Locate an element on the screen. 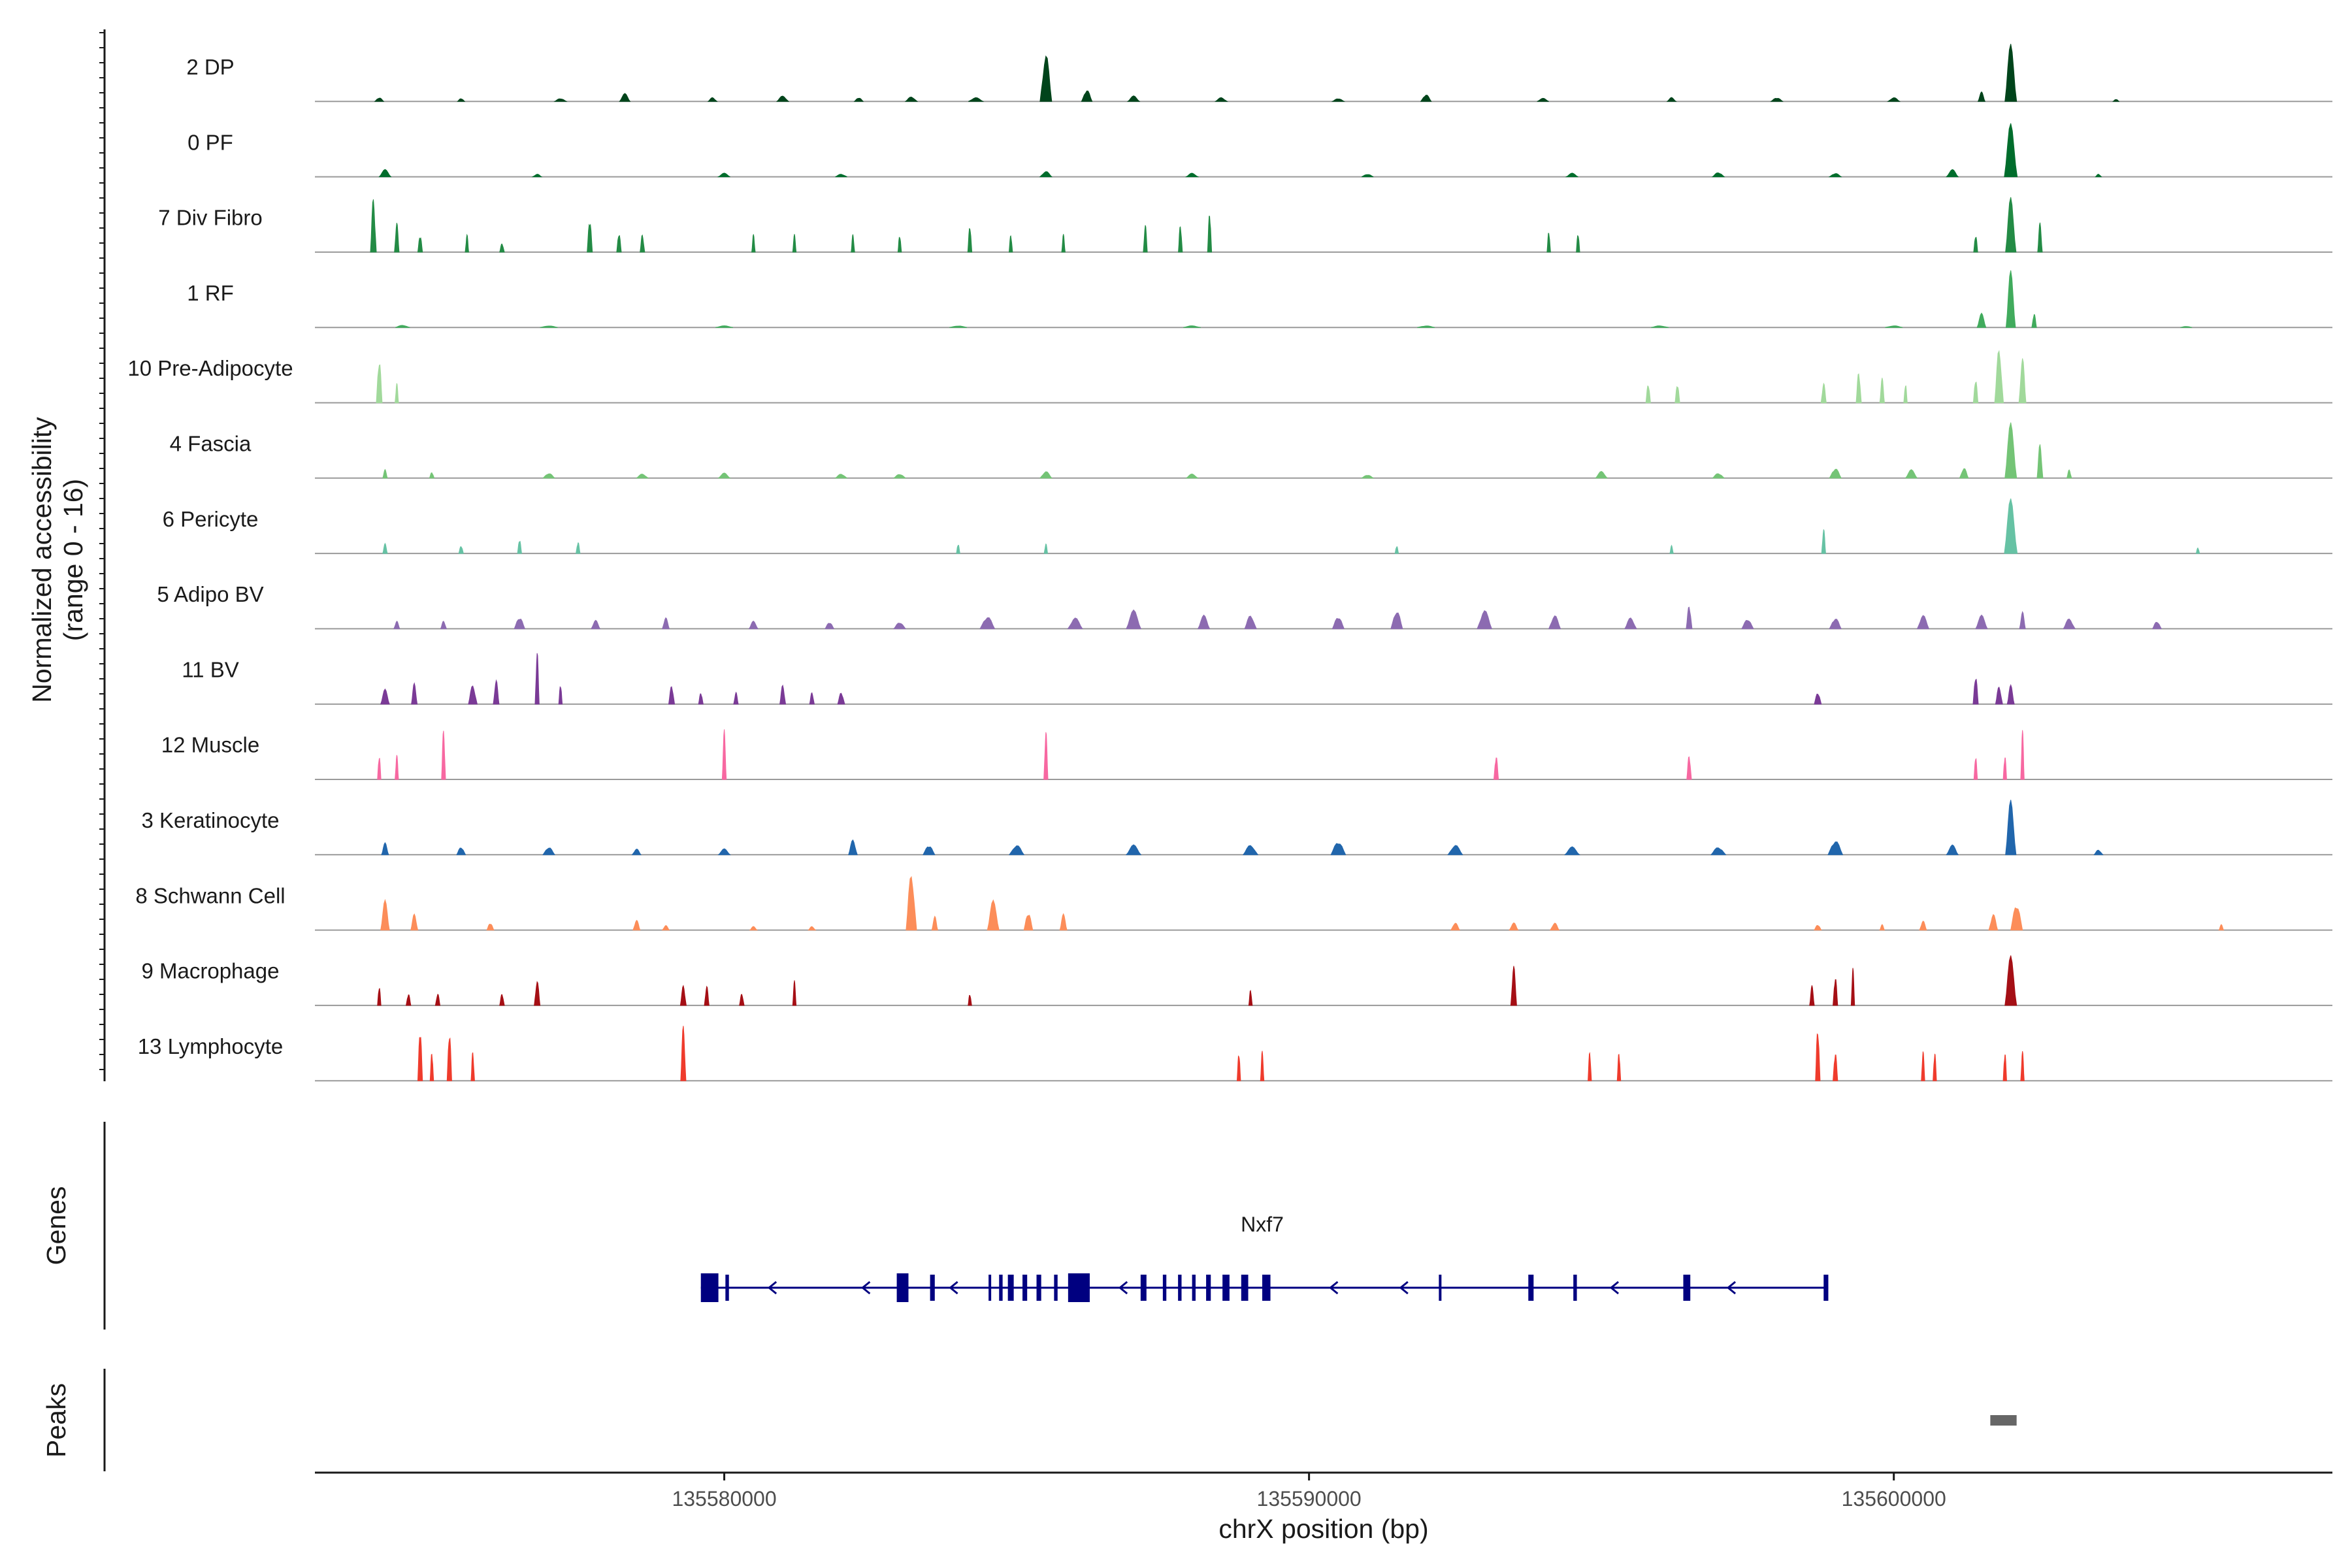 This screenshot has height=1568, width=2352. track-label: 5 Adipo BV is located at coordinates (210, 594).